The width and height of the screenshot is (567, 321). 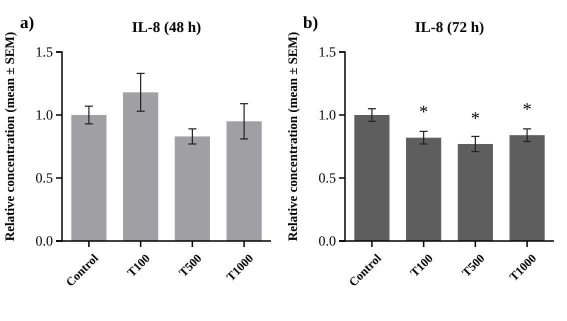 What do you see at coordinates (27, 22) in the screenshot?
I see `text: a)` at bounding box center [27, 22].